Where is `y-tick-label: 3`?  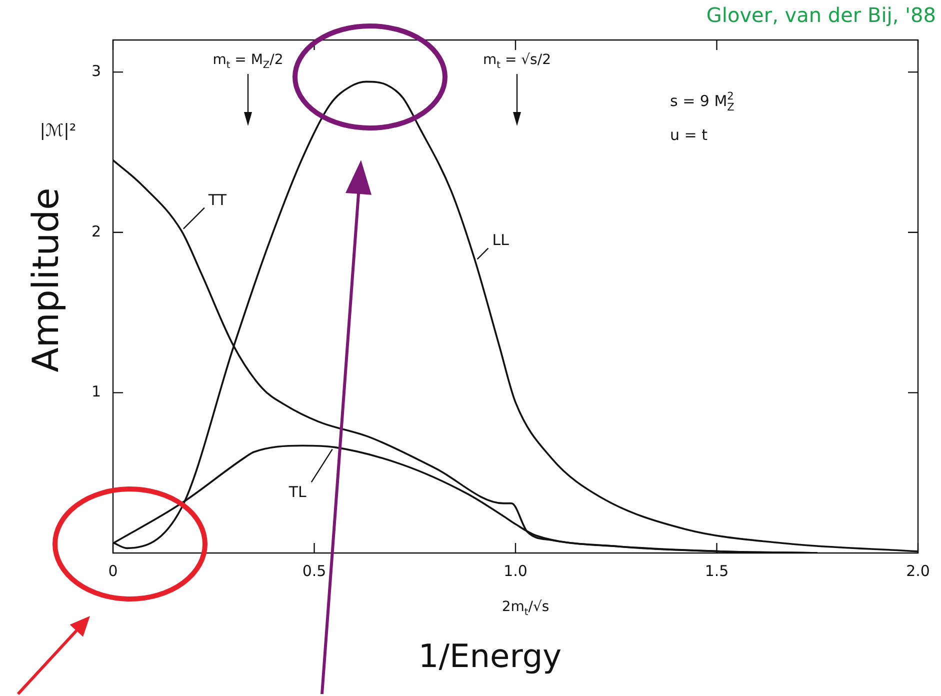
y-tick-label: 3 is located at coordinates (96, 71).